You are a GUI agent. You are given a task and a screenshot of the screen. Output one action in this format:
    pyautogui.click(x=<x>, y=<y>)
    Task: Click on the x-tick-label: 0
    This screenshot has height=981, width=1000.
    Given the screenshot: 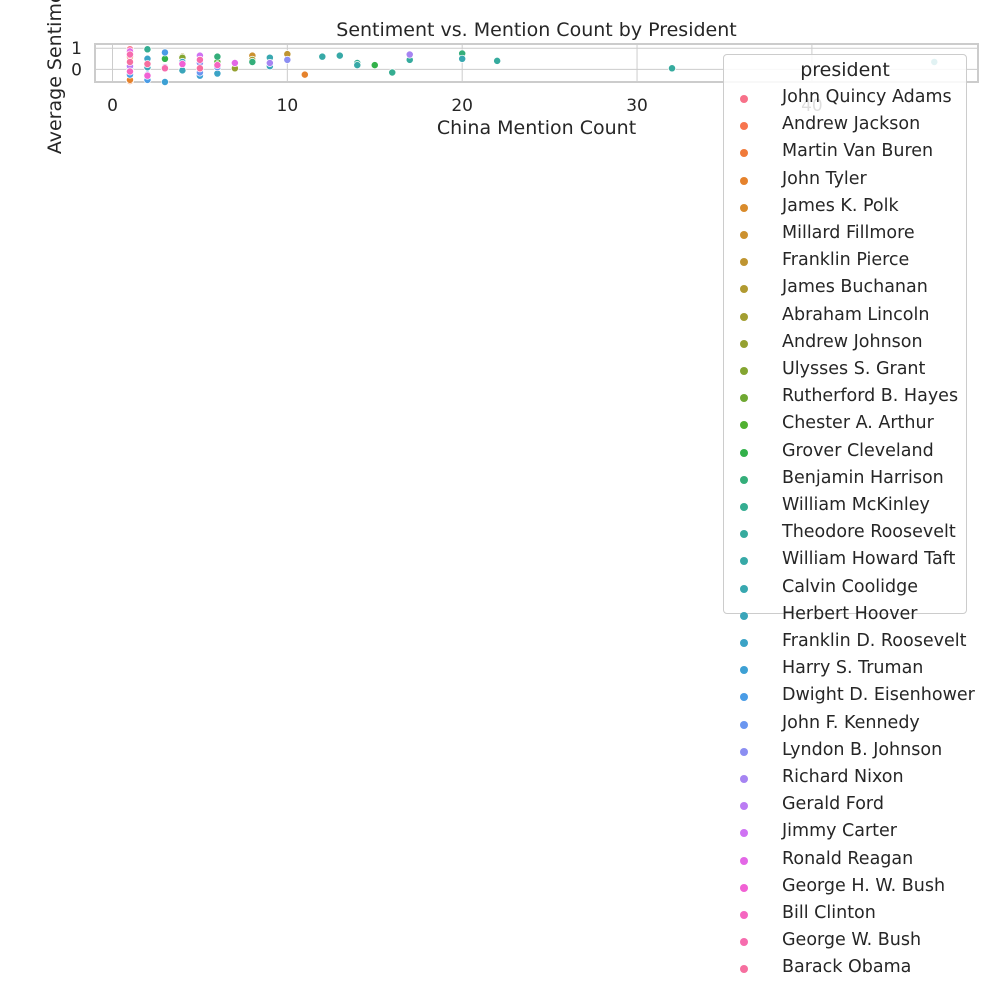 What is the action you would take?
    pyautogui.click(x=112, y=106)
    